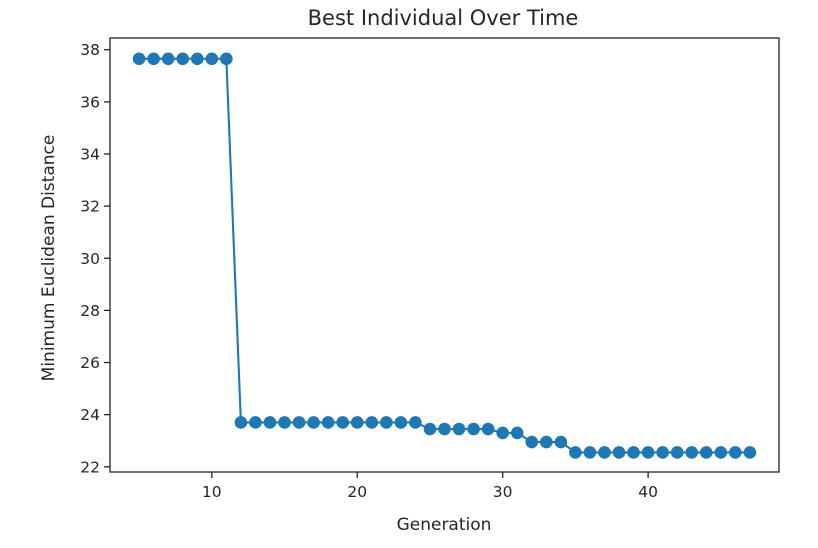 The image size is (818, 548). I want to click on y-axis: 22 24 26 28 30 32 34 36 38, so click(95, 258).